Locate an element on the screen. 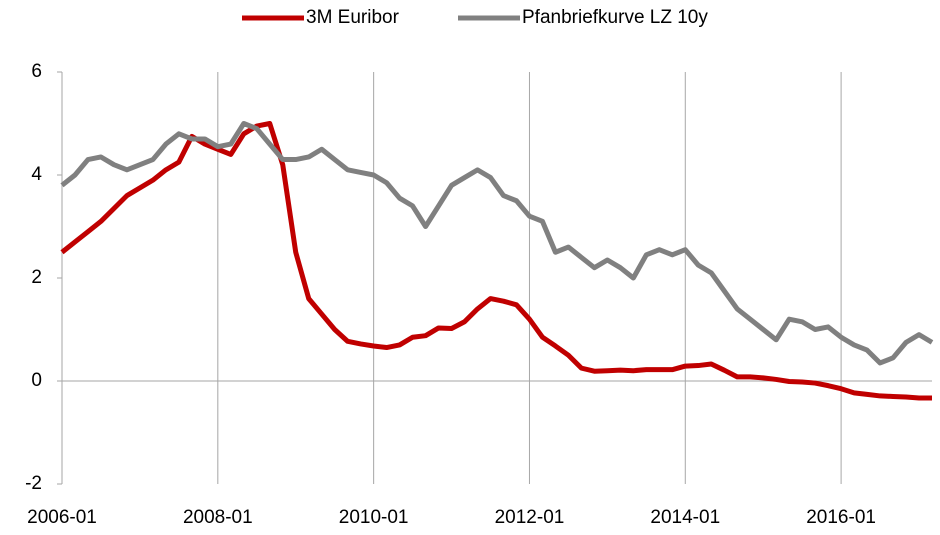 The image size is (940, 535). x-tick-label: 2016-01 is located at coordinates (841, 517).